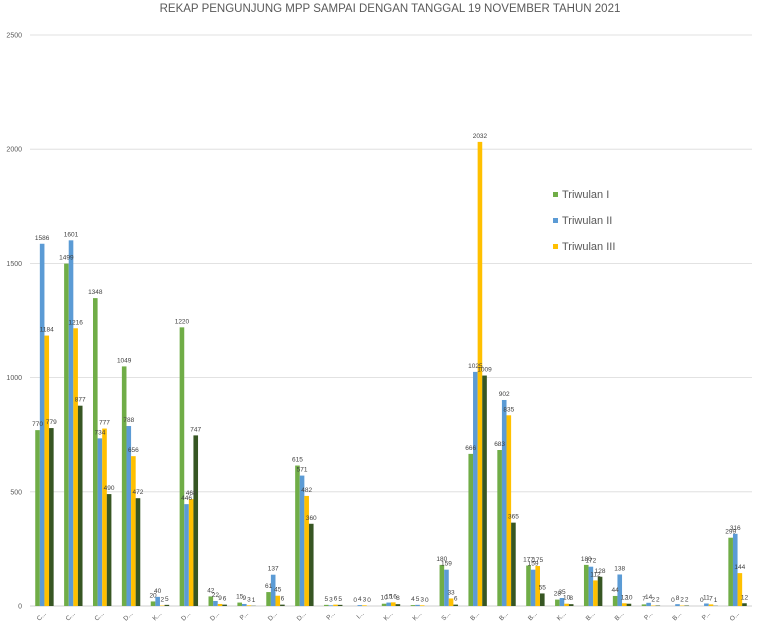 Image resolution: width=764 pixels, height=626 pixels. Describe the element at coordinates (499, 444) in the screenshot. I see `data-label: 683` at that location.